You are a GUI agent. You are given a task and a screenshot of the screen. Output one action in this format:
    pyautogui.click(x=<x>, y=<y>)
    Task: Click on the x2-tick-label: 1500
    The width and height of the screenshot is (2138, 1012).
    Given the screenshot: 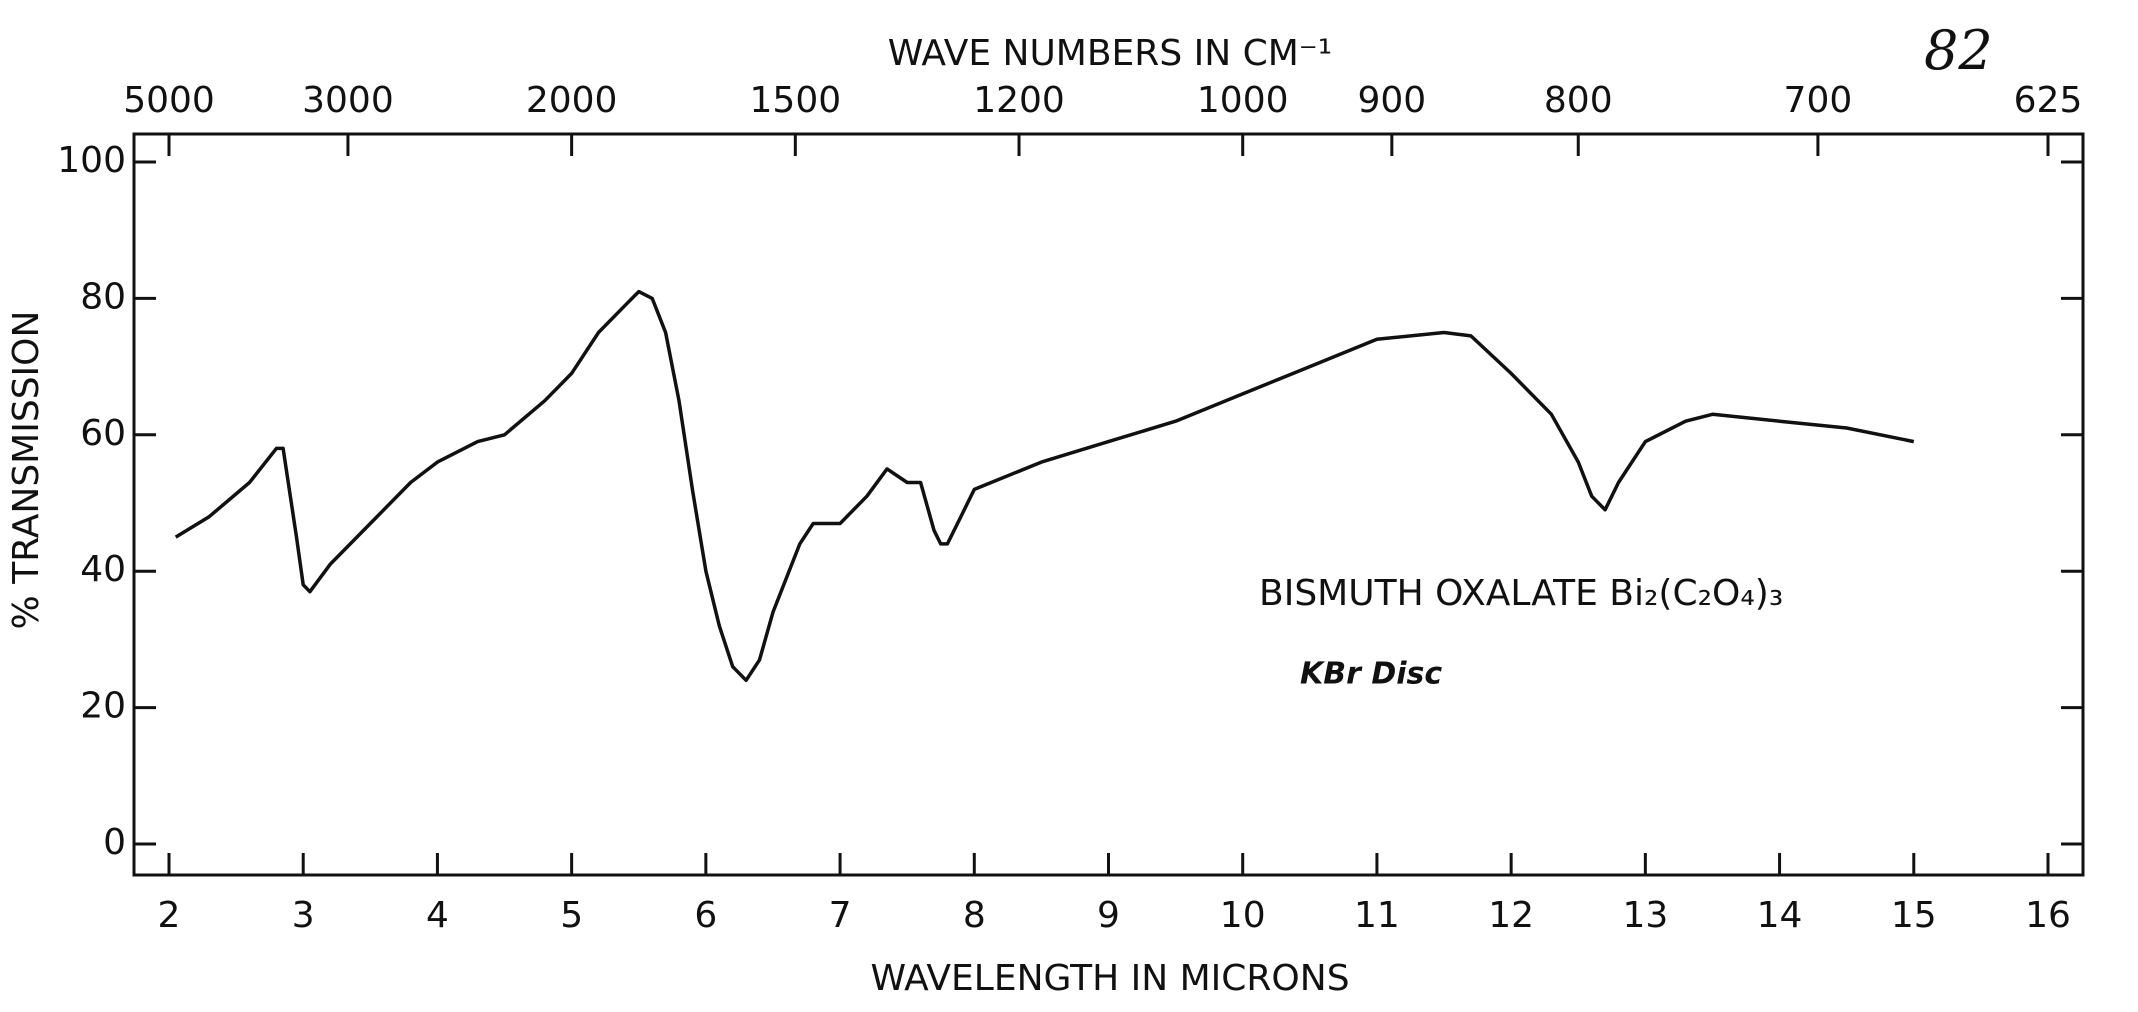 What is the action you would take?
    pyautogui.click(x=796, y=100)
    